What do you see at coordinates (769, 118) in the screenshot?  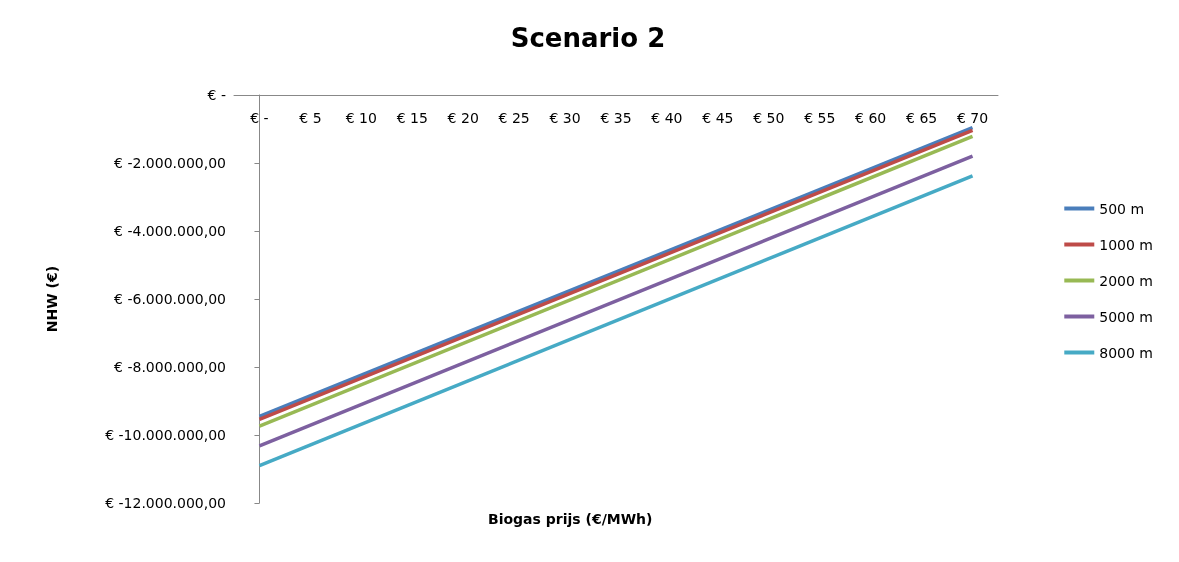 I see `x-tick-label: € 50` at bounding box center [769, 118].